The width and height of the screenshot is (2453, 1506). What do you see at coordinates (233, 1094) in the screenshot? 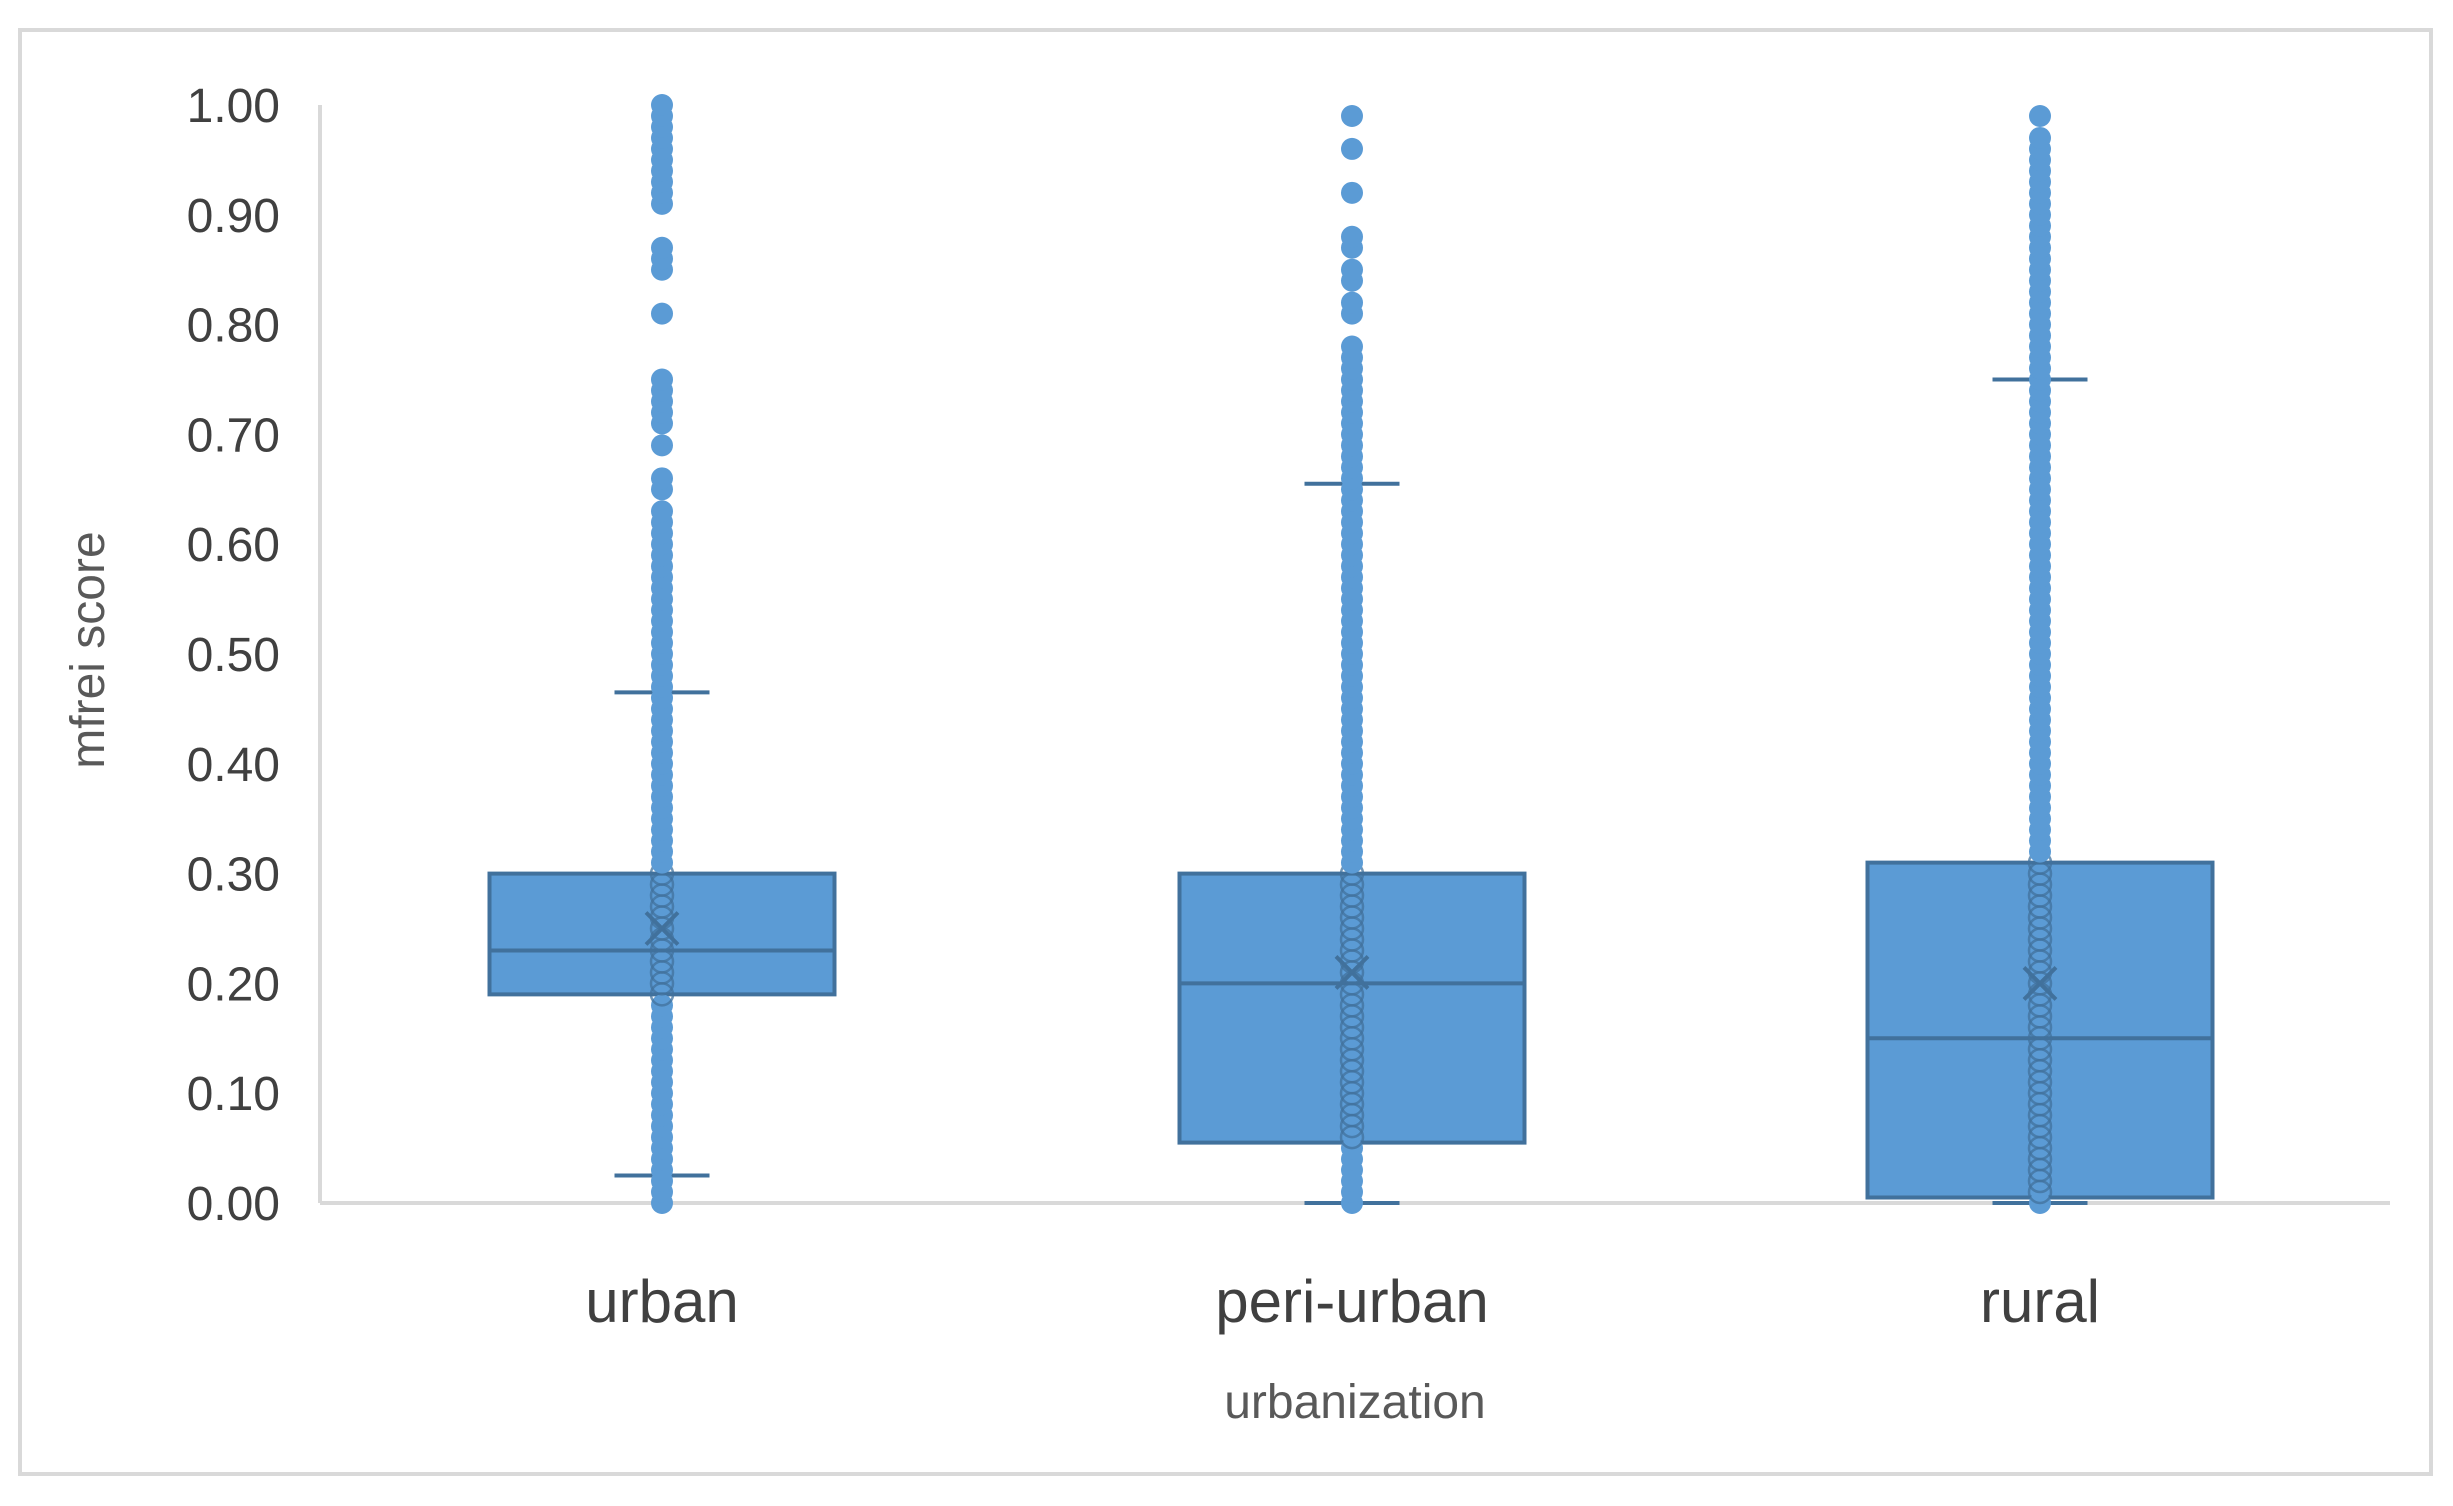
I see `y-tick-label: 0.10` at bounding box center [233, 1094].